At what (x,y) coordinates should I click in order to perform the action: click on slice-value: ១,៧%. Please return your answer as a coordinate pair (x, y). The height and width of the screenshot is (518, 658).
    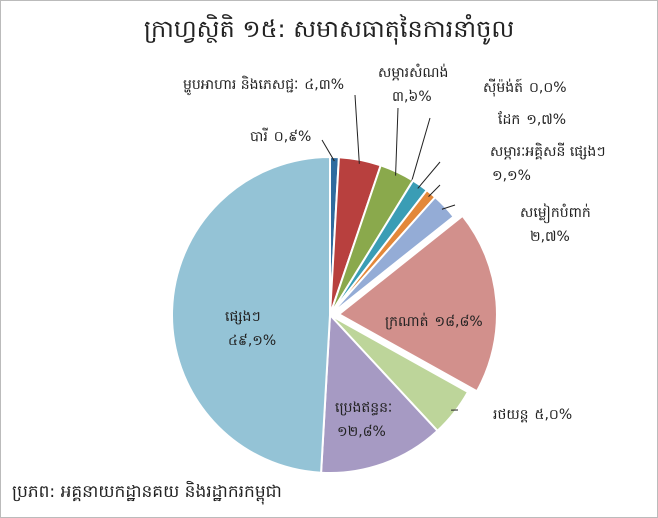
    Looking at the image, I should click on (546, 120).